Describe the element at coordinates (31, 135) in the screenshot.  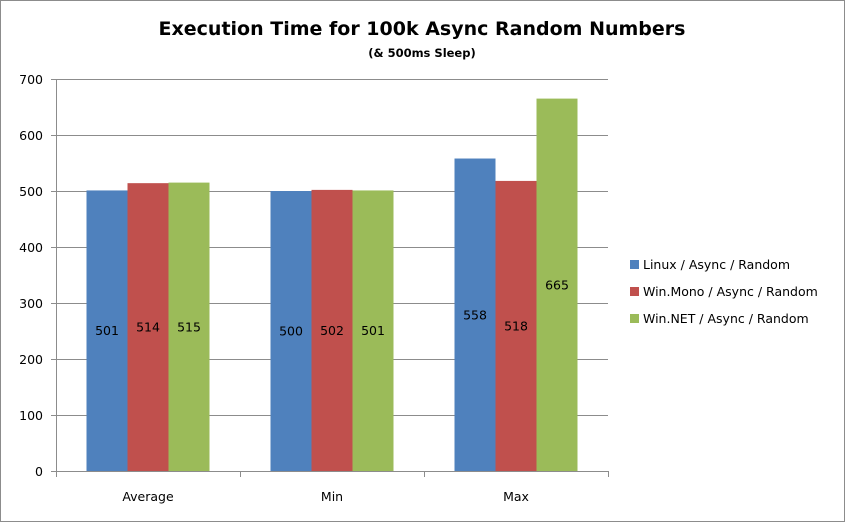
I see `y-tick-label: 600` at that location.